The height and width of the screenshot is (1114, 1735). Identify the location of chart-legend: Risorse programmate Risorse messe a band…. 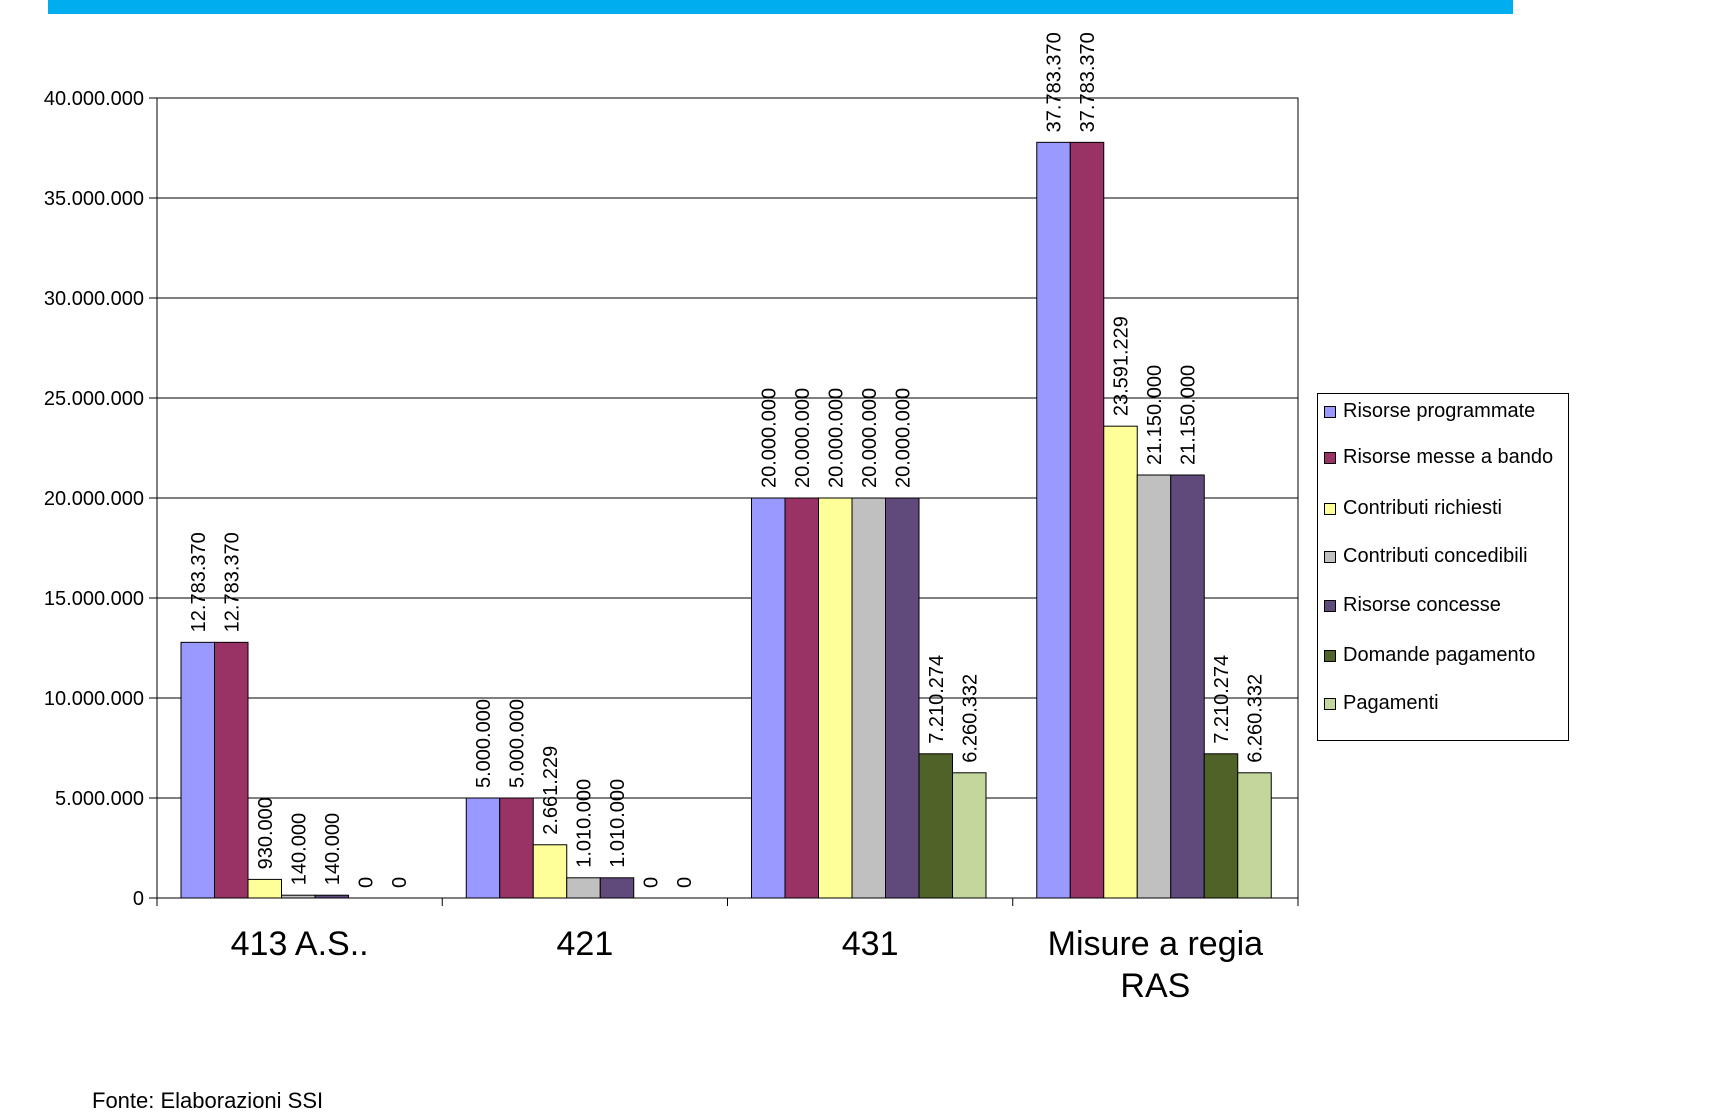
(1443, 567).